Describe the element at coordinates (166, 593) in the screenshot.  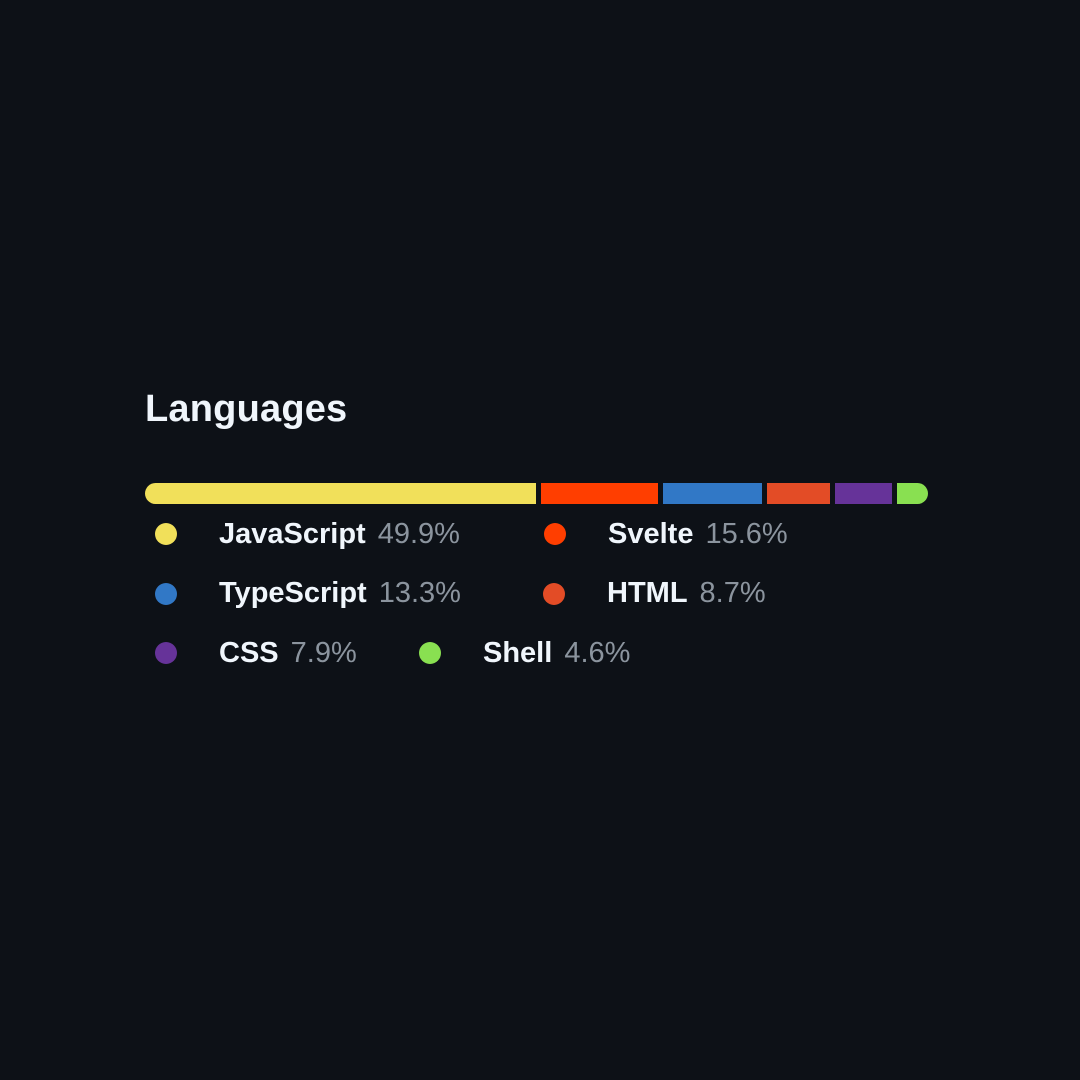
I see `typescript-color-dot-icon` at that location.